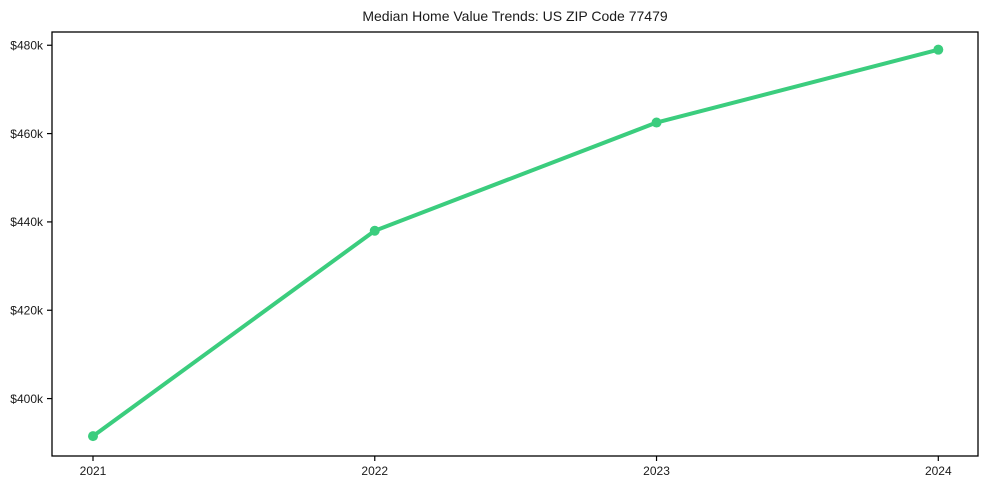  What do you see at coordinates (374, 230) in the screenshot?
I see `data-point-2022` at bounding box center [374, 230].